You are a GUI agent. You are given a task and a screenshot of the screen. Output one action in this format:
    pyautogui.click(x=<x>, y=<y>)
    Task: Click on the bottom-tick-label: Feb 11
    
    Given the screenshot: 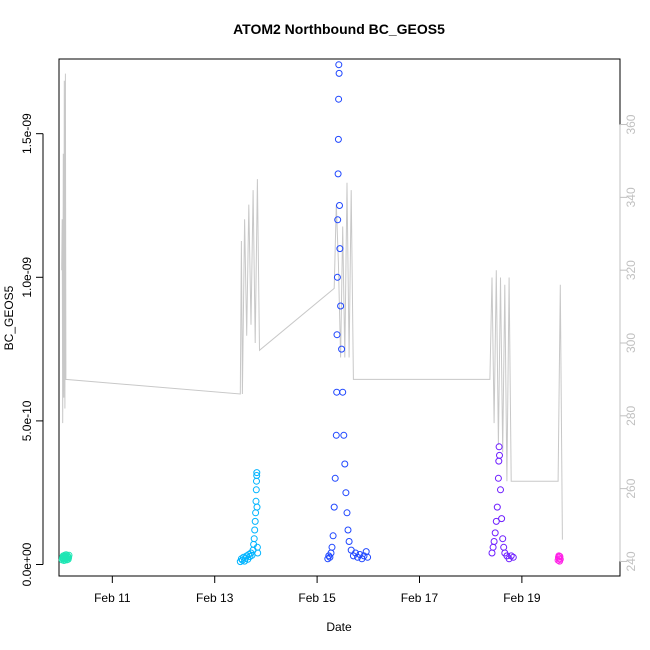 What is the action you would take?
    pyautogui.click(x=112, y=598)
    